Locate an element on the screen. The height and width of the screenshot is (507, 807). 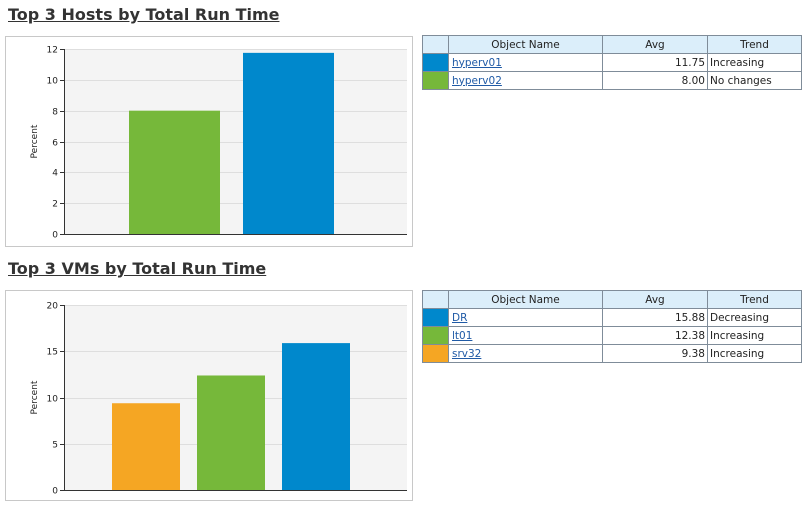
bar-hyperv02 is located at coordinates (174, 172).